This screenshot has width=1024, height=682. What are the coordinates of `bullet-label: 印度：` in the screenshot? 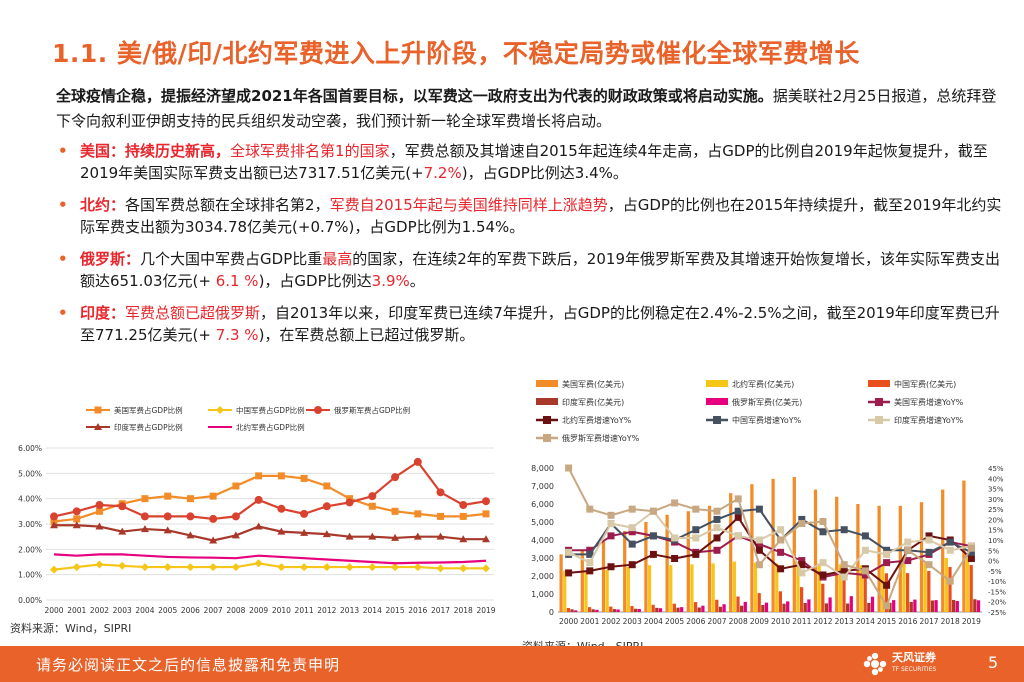 It's located at (103, 313).